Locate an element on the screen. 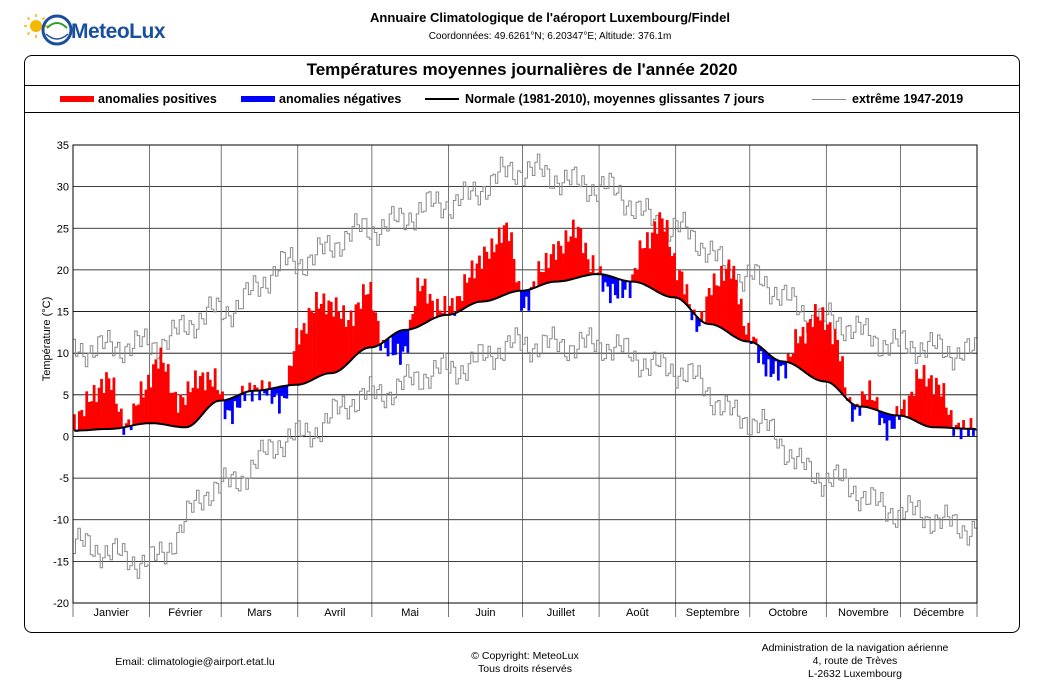  month-label: Décembre is located at coordinates (938, 613).